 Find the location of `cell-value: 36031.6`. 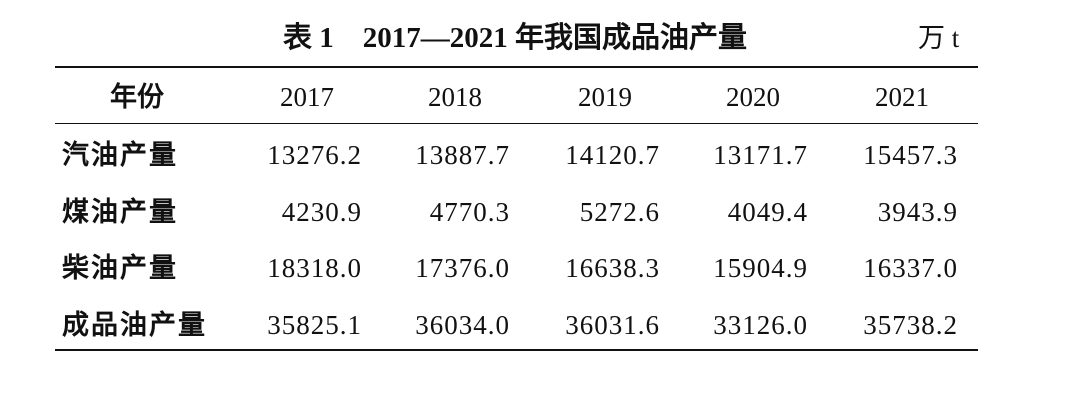

cell-value: 36031.6 is located at coordinates (612, 325).